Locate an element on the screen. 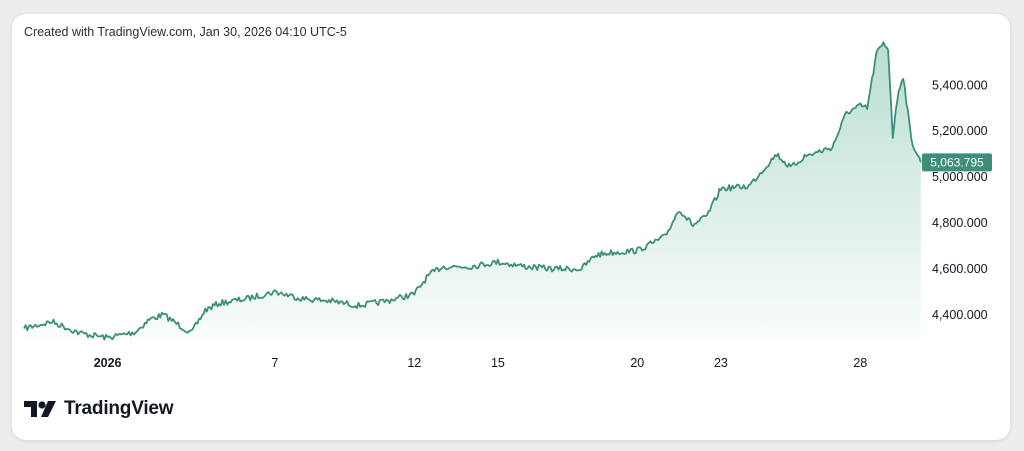  last-value-badge-bg is located at coordinates (957, 162).